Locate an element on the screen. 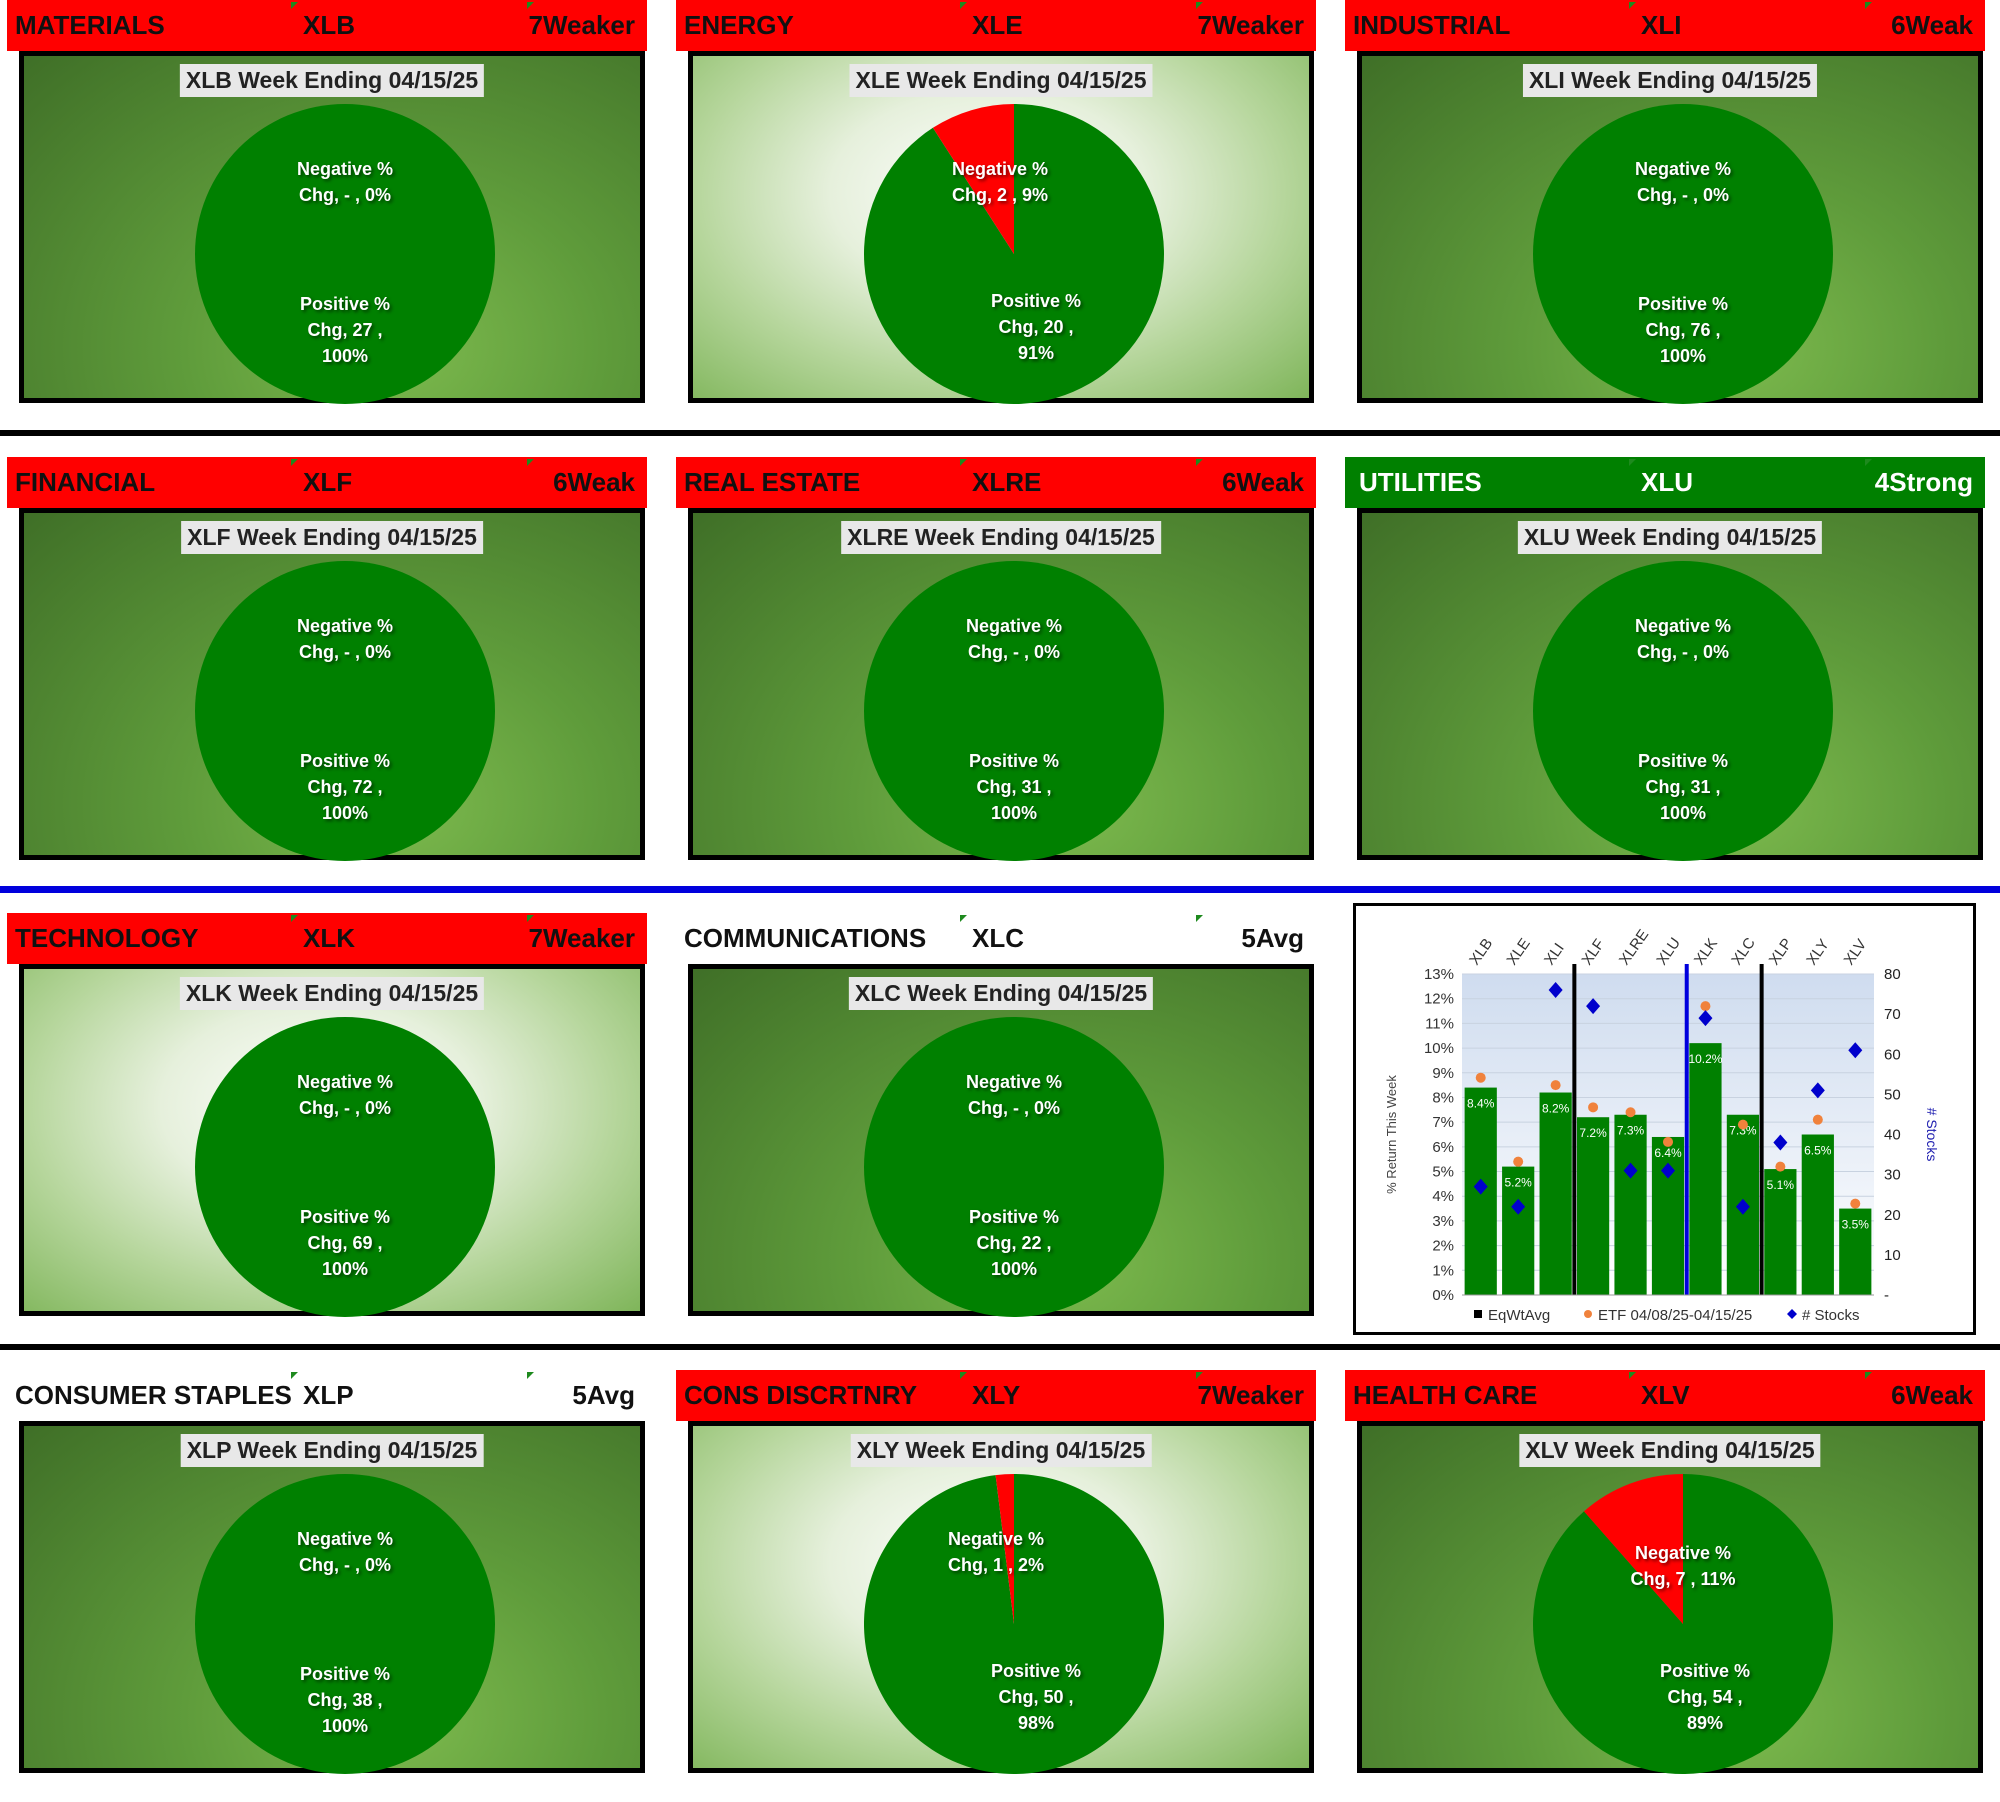 The height and width of the screenshot is (1802, 2000). pie-chart-title: XLV Week Ending 04/15/25 is located at coordinates (1670, 1450).